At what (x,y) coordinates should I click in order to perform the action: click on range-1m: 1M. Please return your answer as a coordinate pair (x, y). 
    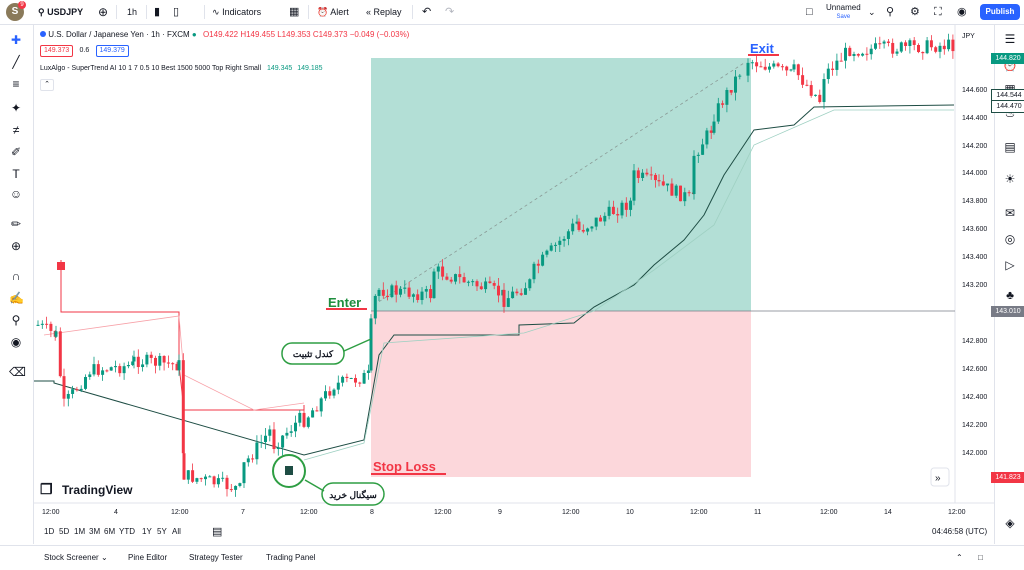
    Looking at the image, I should click on (80, 531).